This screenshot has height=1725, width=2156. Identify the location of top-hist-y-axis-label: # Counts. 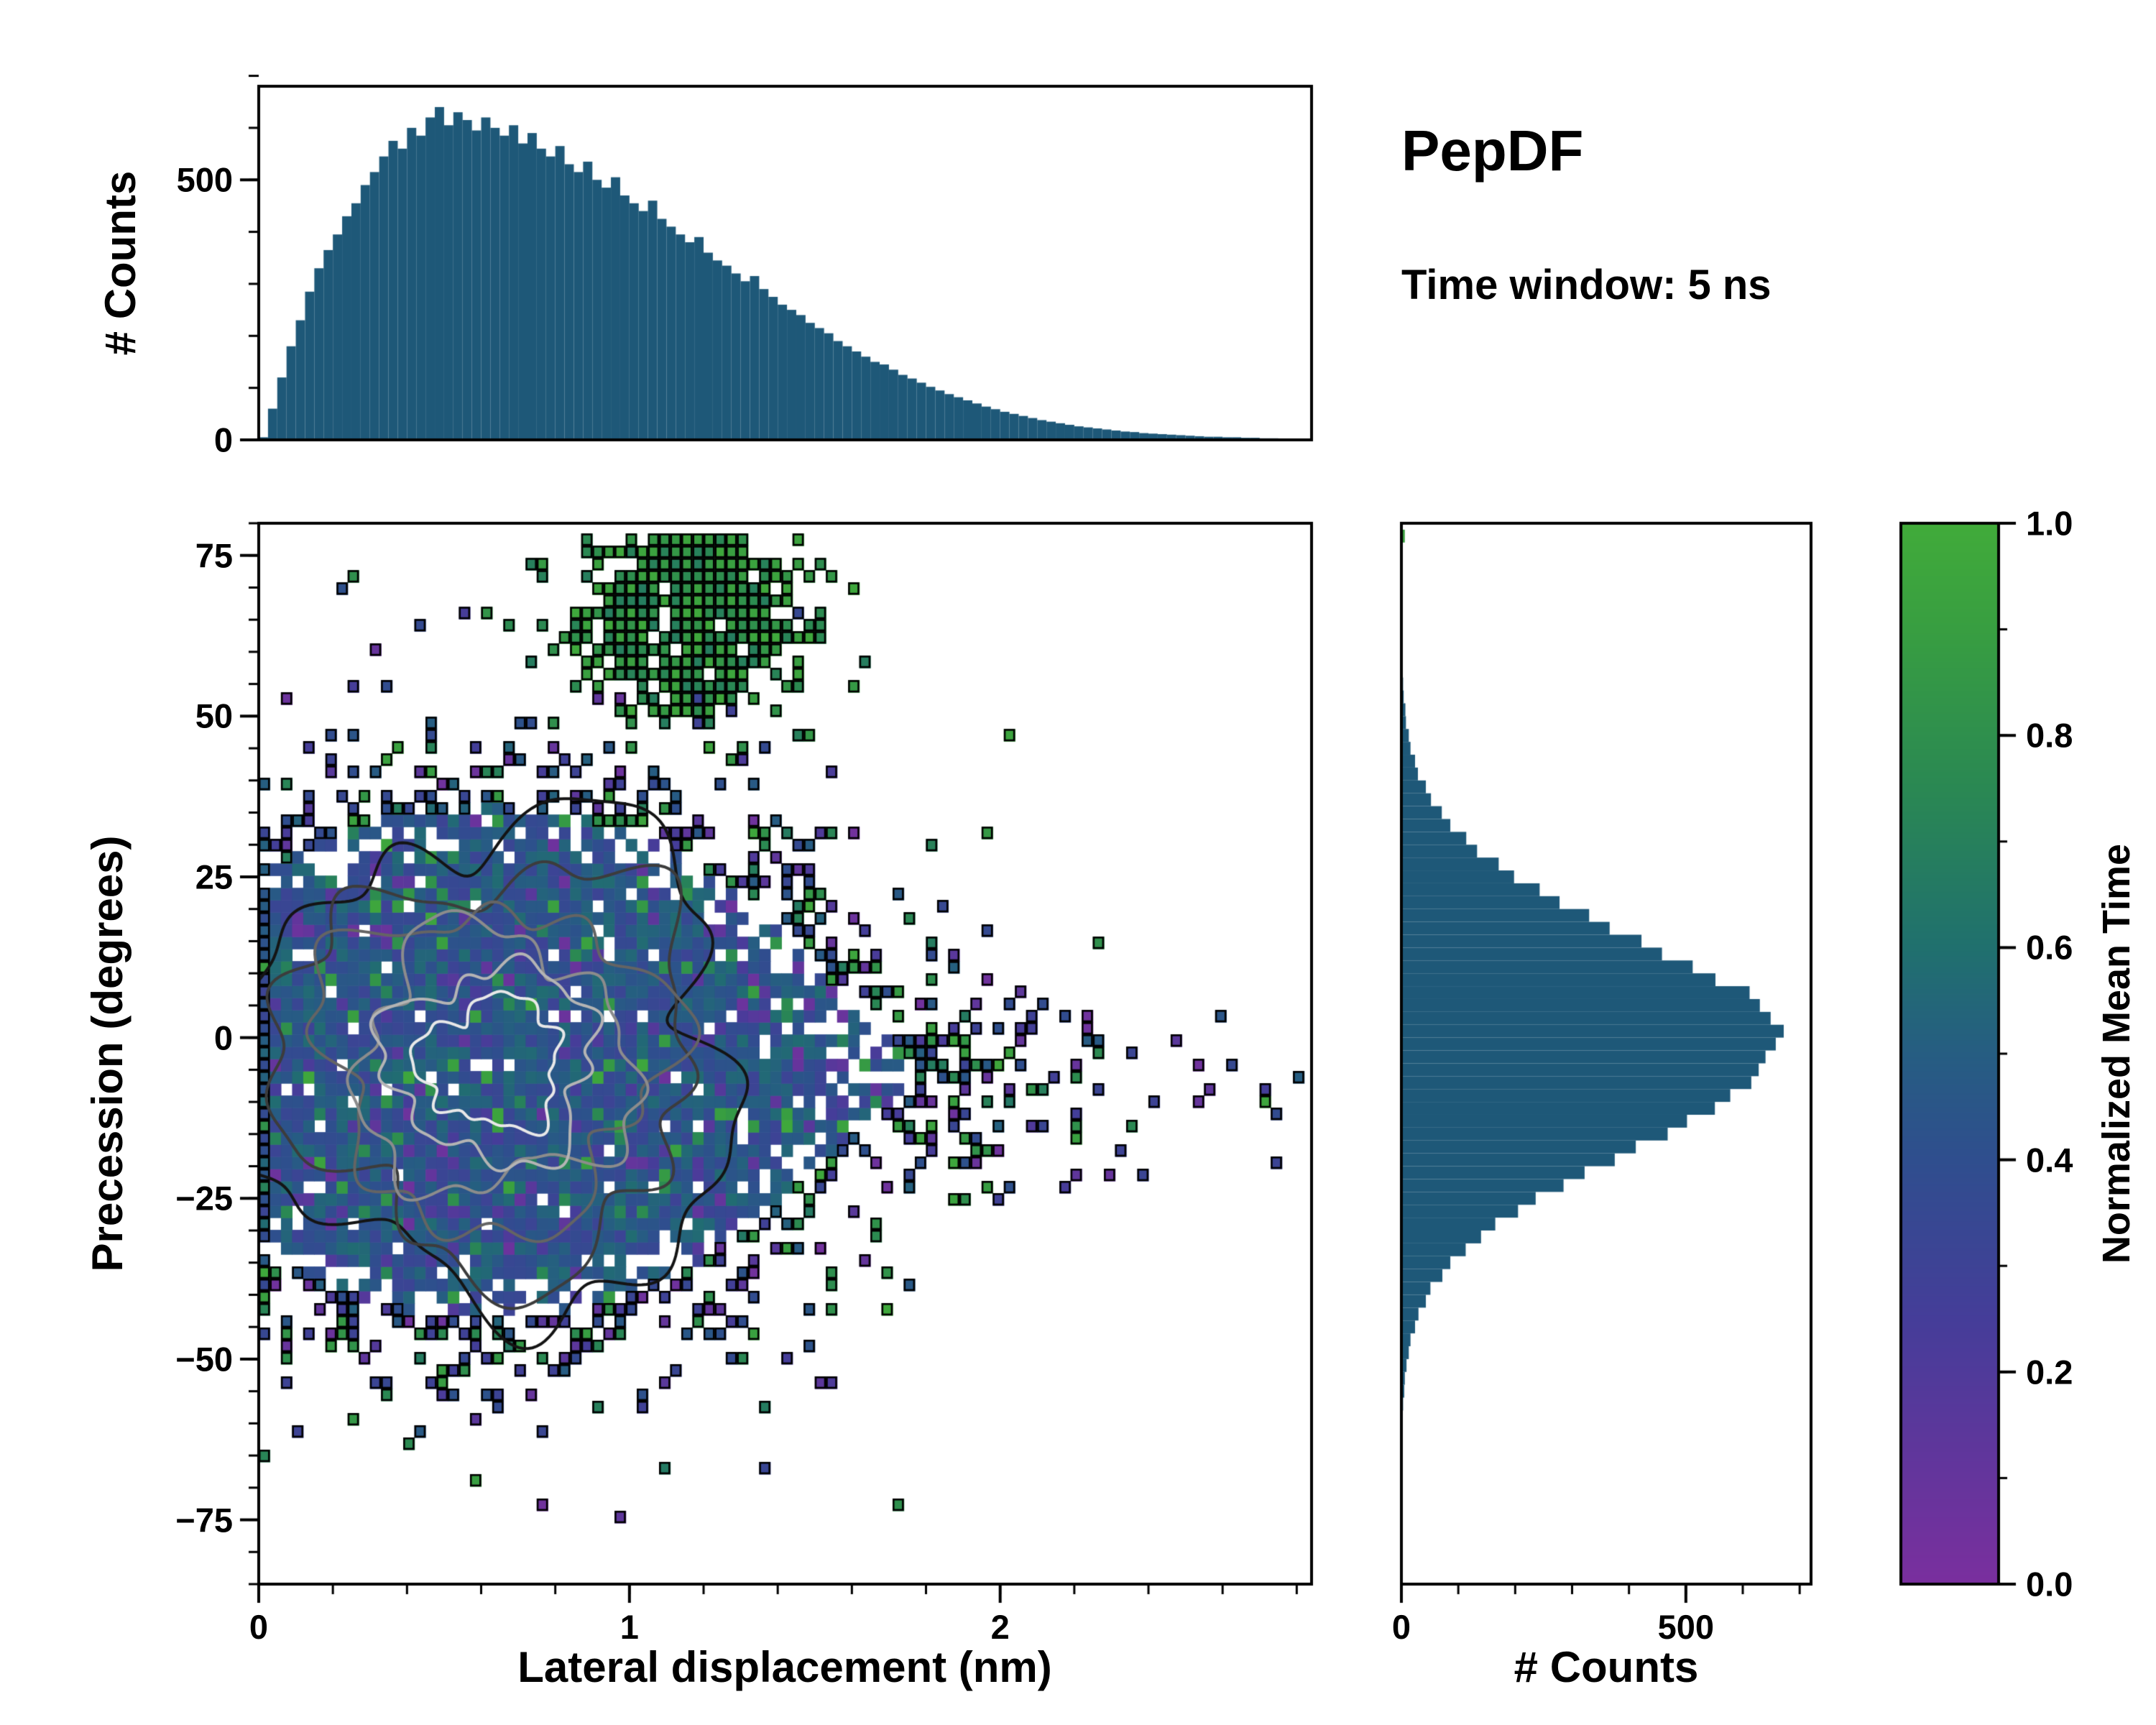
(120, 263).